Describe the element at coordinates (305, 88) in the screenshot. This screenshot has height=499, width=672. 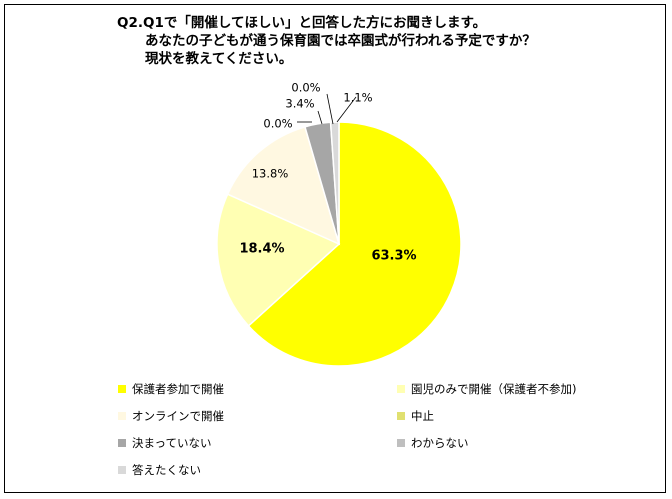
I see `data-label-5: 0.0%` at that location.